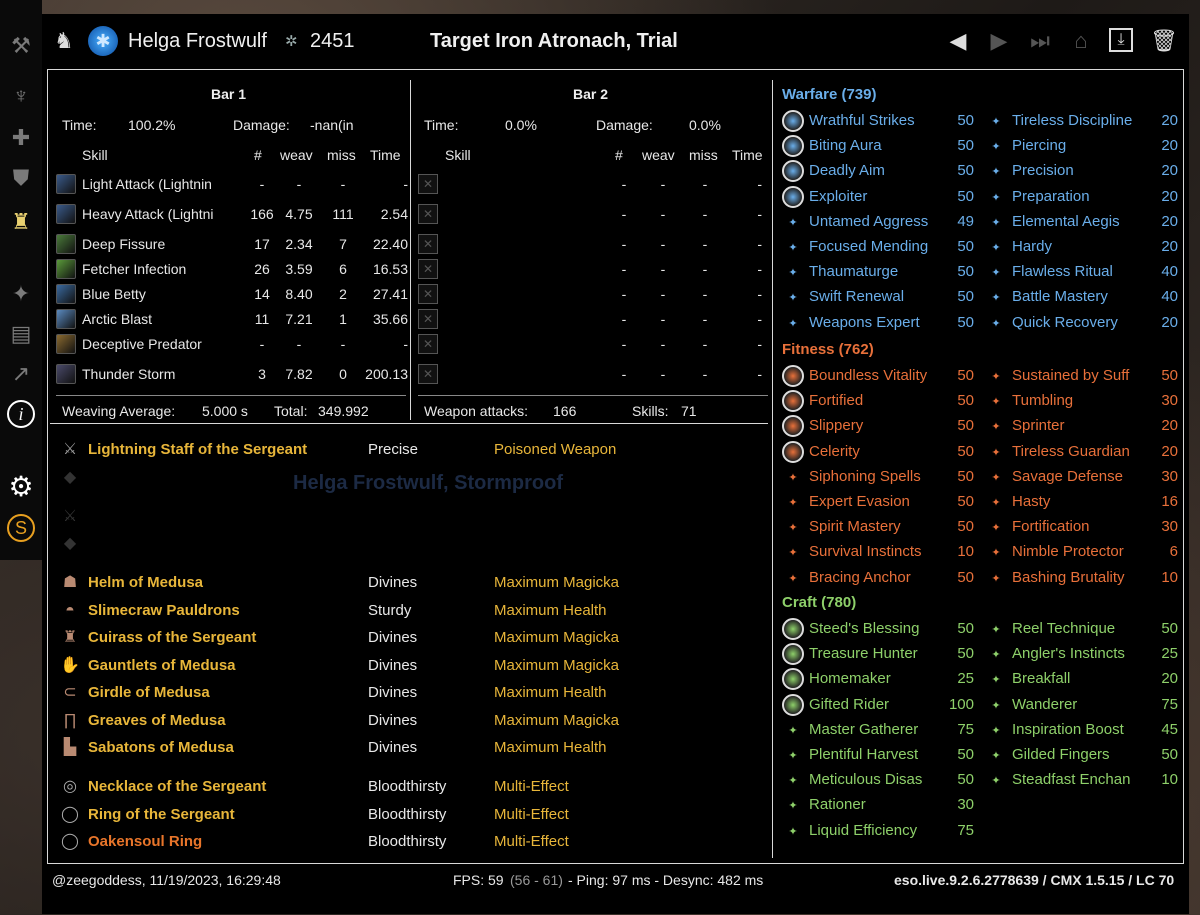 The image size is (1200, 915). What do you see at coordinates (21, 528) in the screenshot?
I see `crown-store-icon: S` at bounding box center [21, 528].